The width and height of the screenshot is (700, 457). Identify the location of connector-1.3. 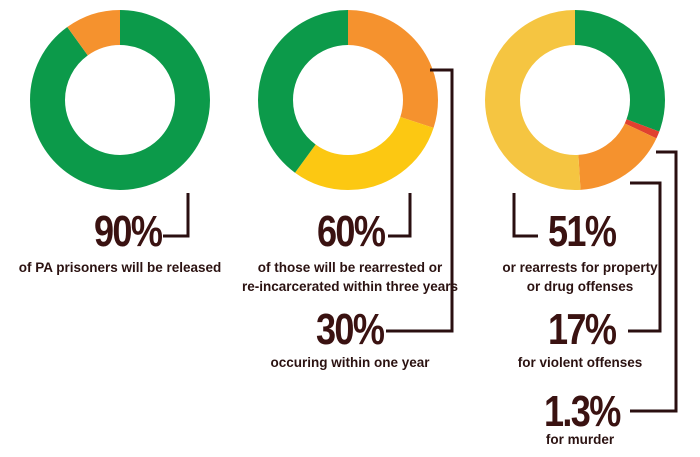
(654, 281).